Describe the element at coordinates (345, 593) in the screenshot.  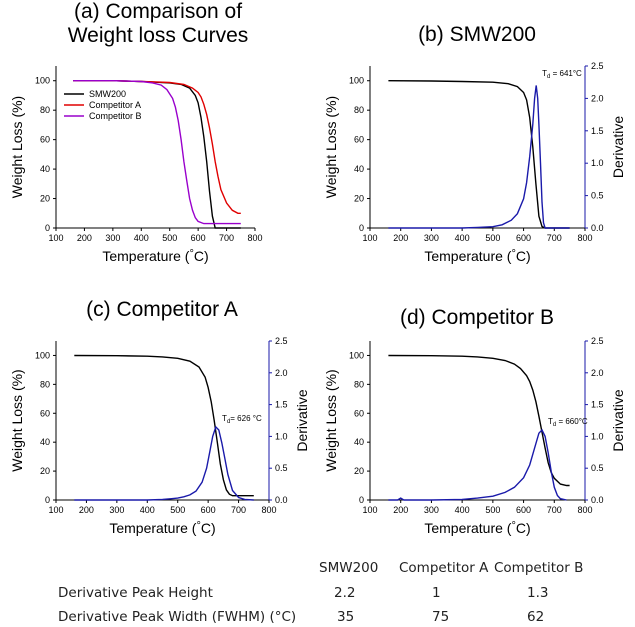
I see `summary-value: 2.2` at that location.